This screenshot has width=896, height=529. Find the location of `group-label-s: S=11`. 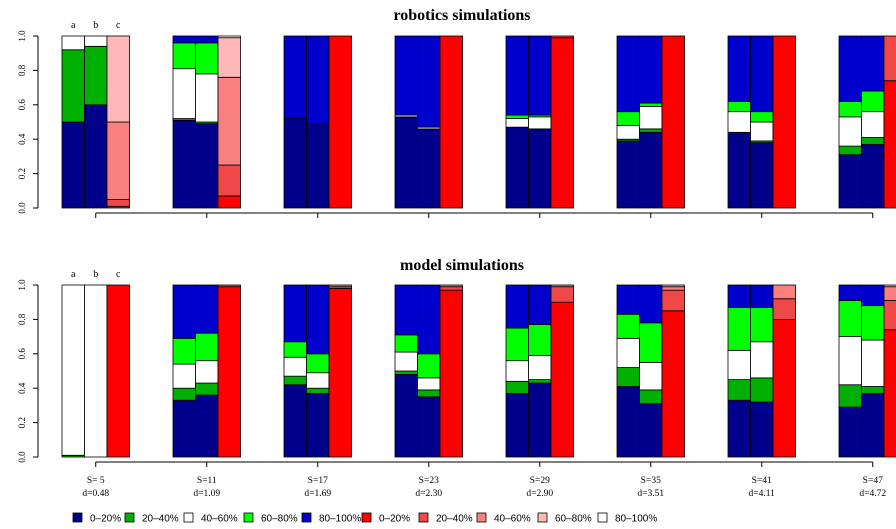

group-label-s: S=11 is located at coordinates (207, 481).